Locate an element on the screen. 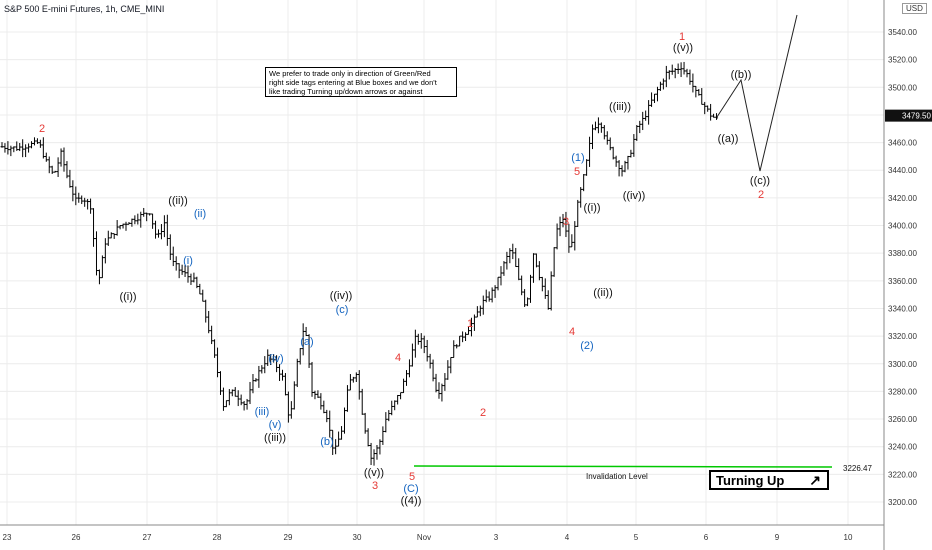 Image resolution: width=932 pixels, height=550 pixels. y-tick-label: 3340.00 is located at coordinates (902, 308).